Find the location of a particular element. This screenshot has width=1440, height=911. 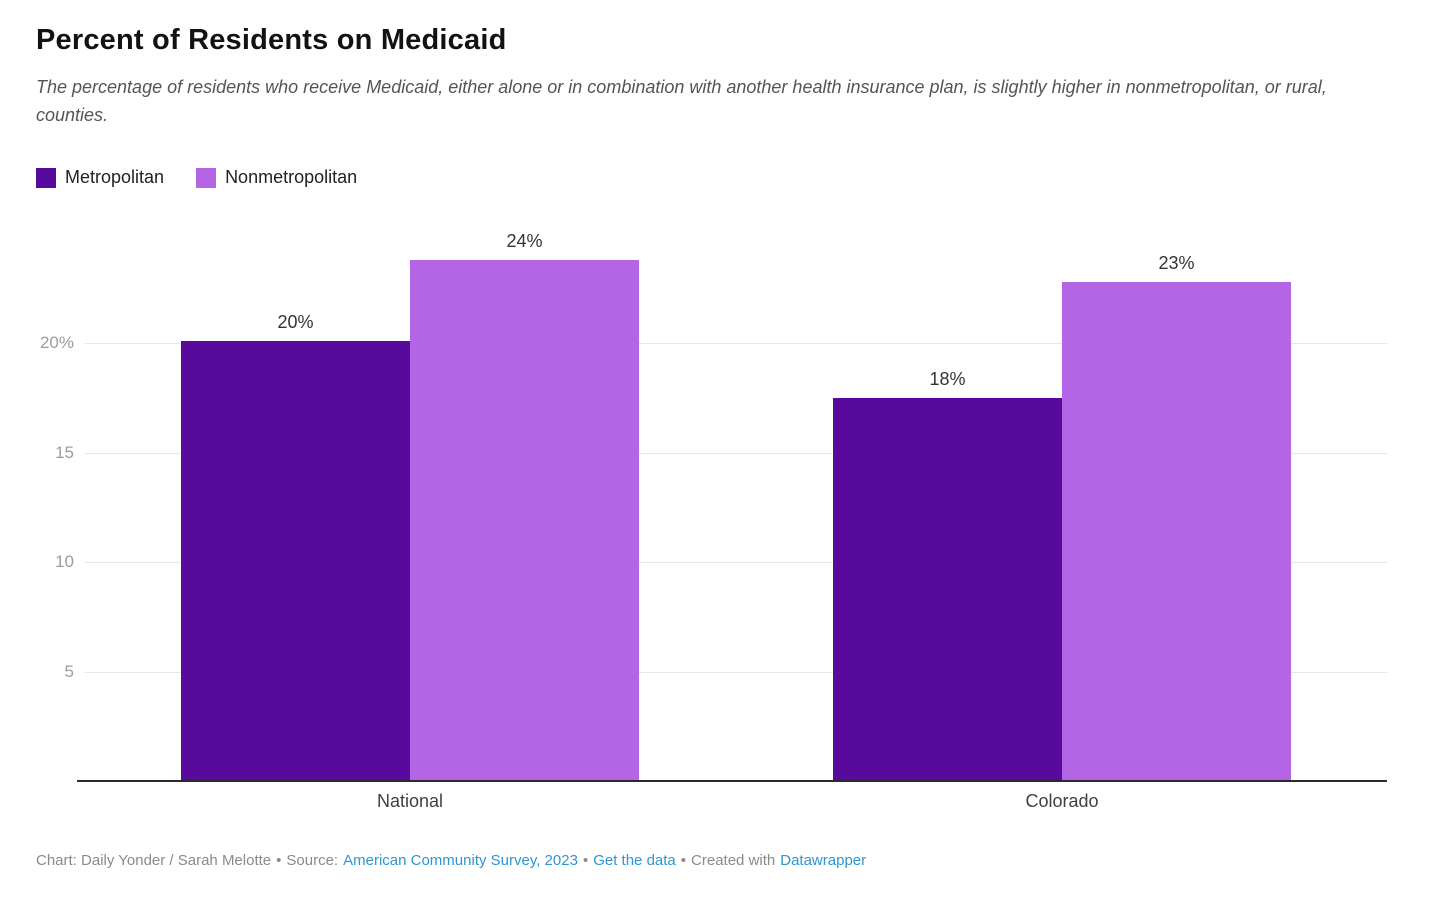

x-axis-line is located at coordinates (732, 781).